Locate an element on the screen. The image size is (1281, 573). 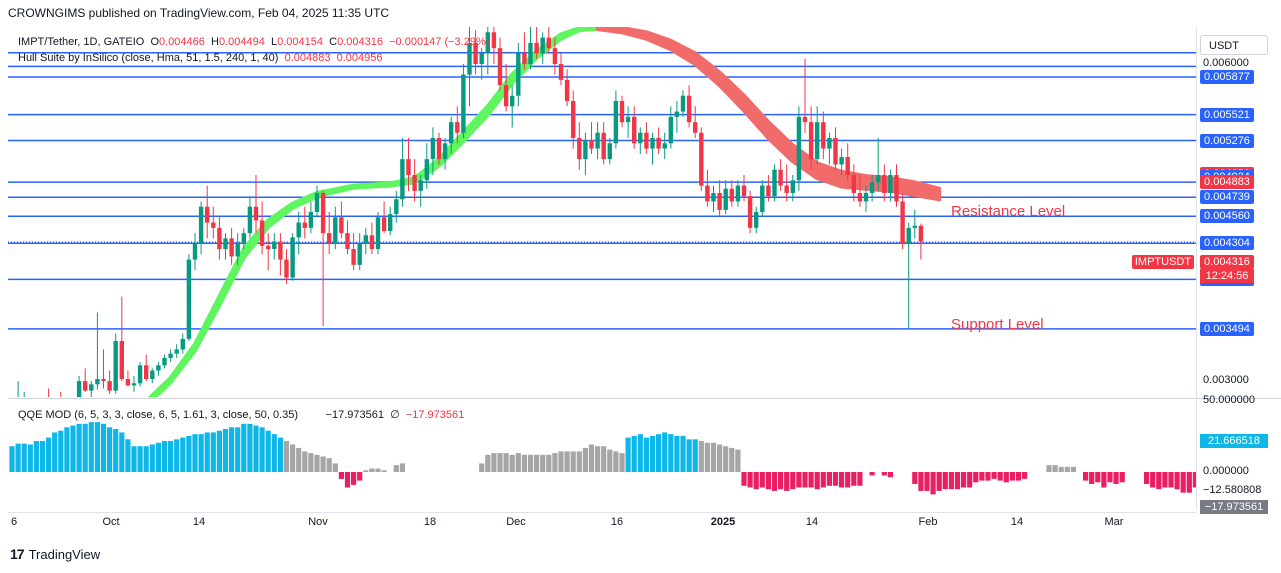
currency-selector: USDT is located at coordinates (1234, 45).